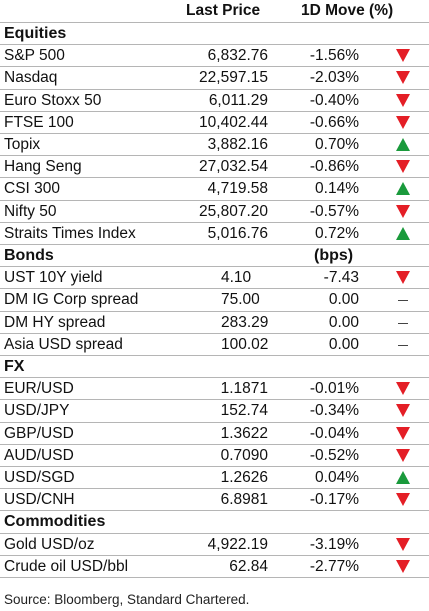  I want to click on daily-move: -1.56%, so click(334, 56).